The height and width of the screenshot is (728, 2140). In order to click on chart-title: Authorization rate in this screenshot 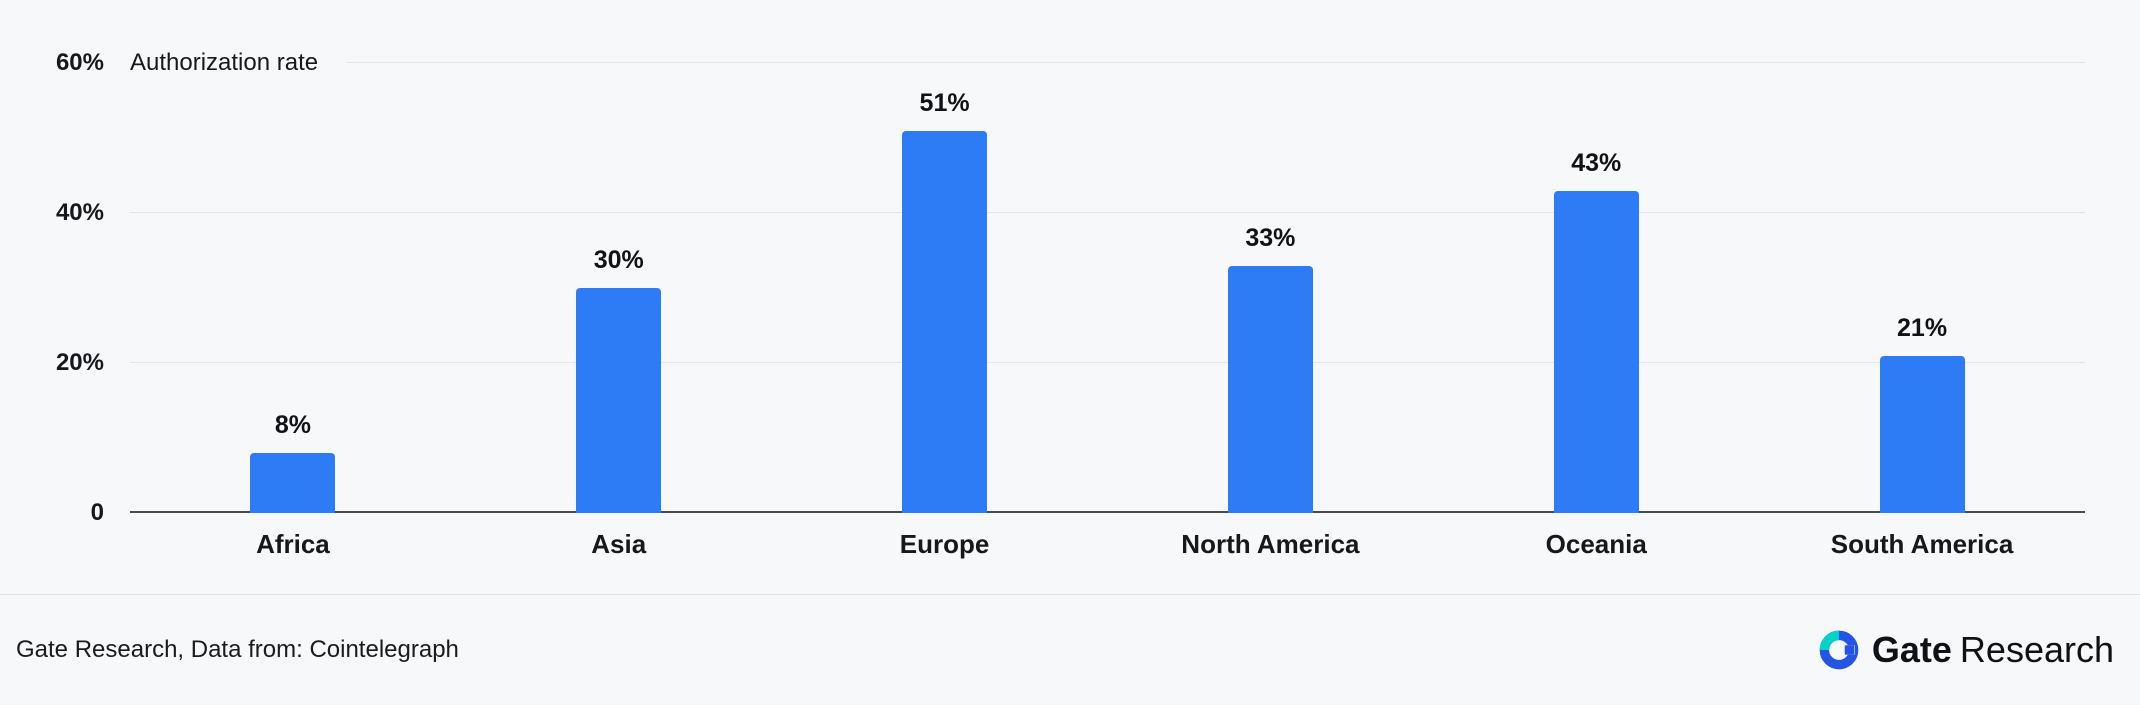, I will do `click(238, 63)`.